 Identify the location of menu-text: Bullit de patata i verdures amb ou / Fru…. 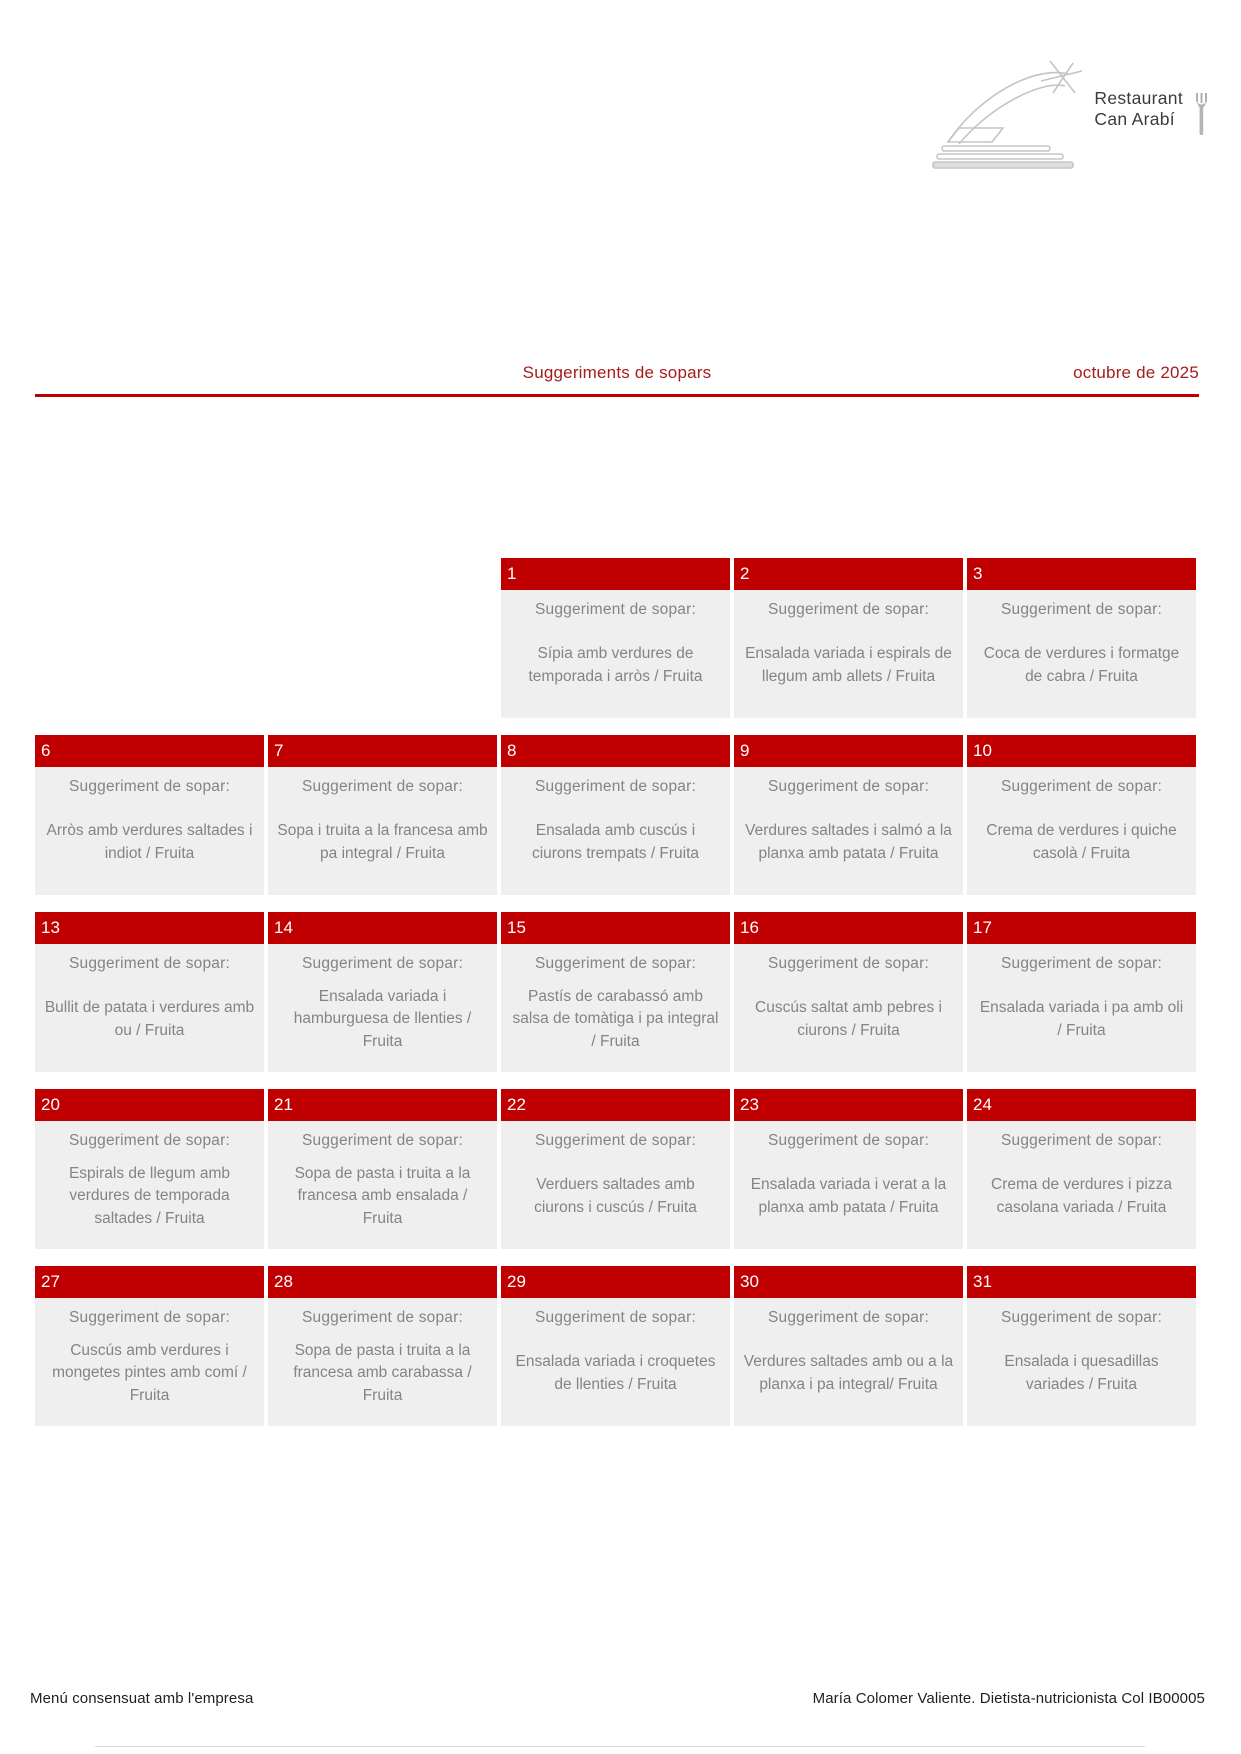
(149, 1019).